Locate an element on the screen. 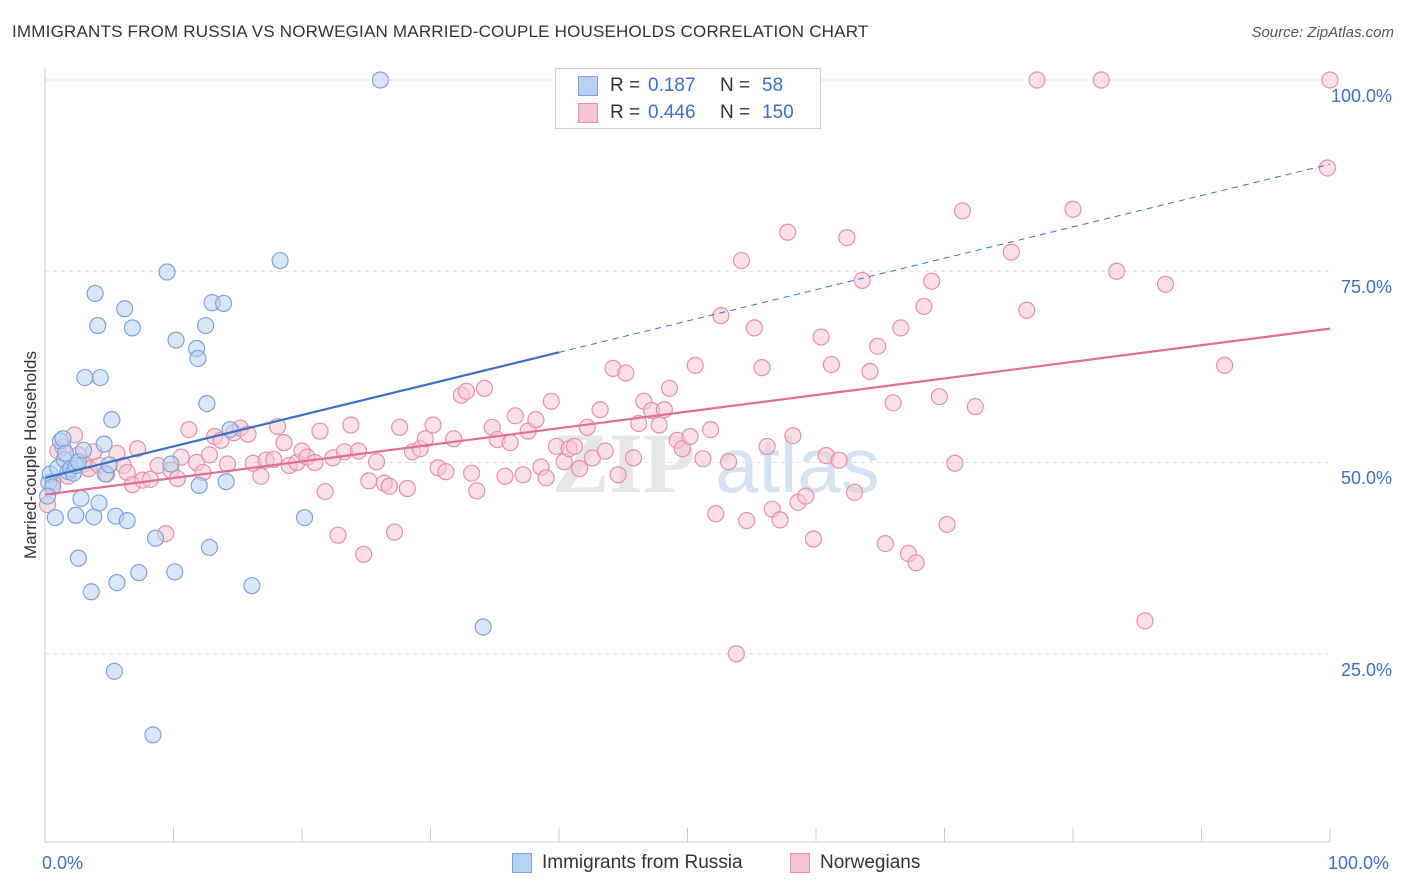 The image size is (1406, 892). legend-r-label: R = is located at coordinates (625, 112).